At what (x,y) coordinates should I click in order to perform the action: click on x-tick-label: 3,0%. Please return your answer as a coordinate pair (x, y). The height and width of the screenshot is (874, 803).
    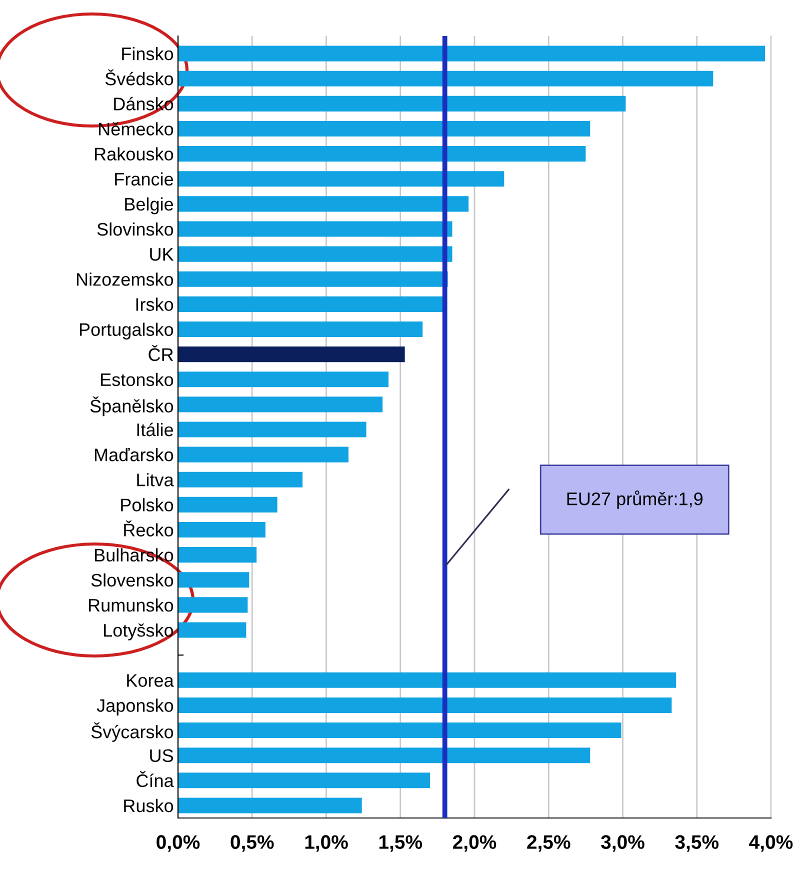
    Looking at the image, I should click on (622, 843).